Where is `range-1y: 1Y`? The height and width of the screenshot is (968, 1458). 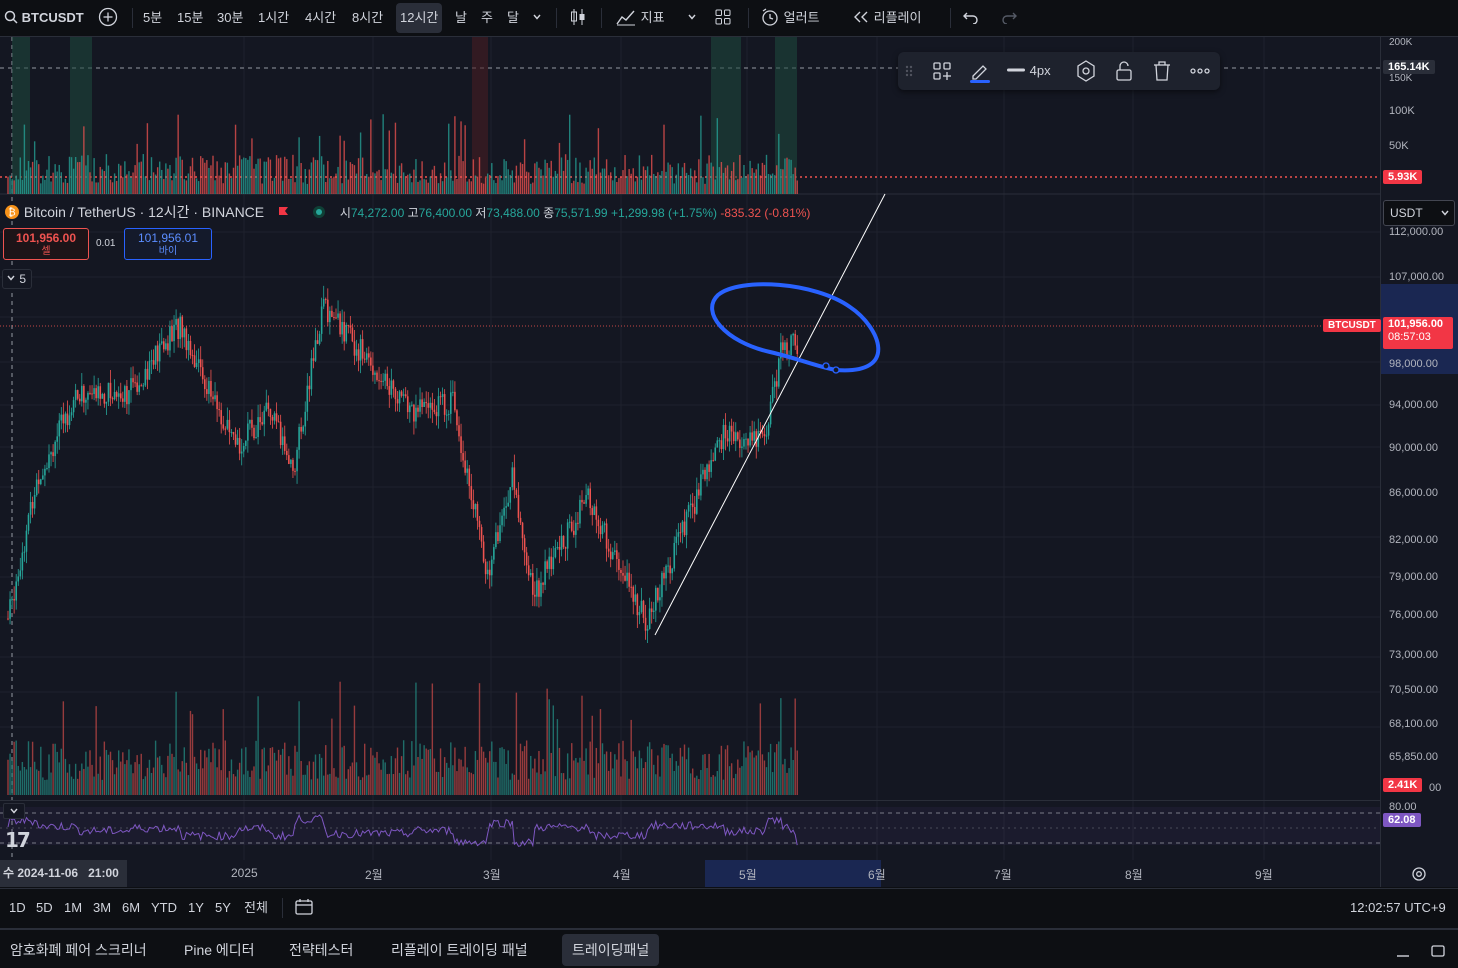
range-1y: 1Y is located at coordinates (196, 907).